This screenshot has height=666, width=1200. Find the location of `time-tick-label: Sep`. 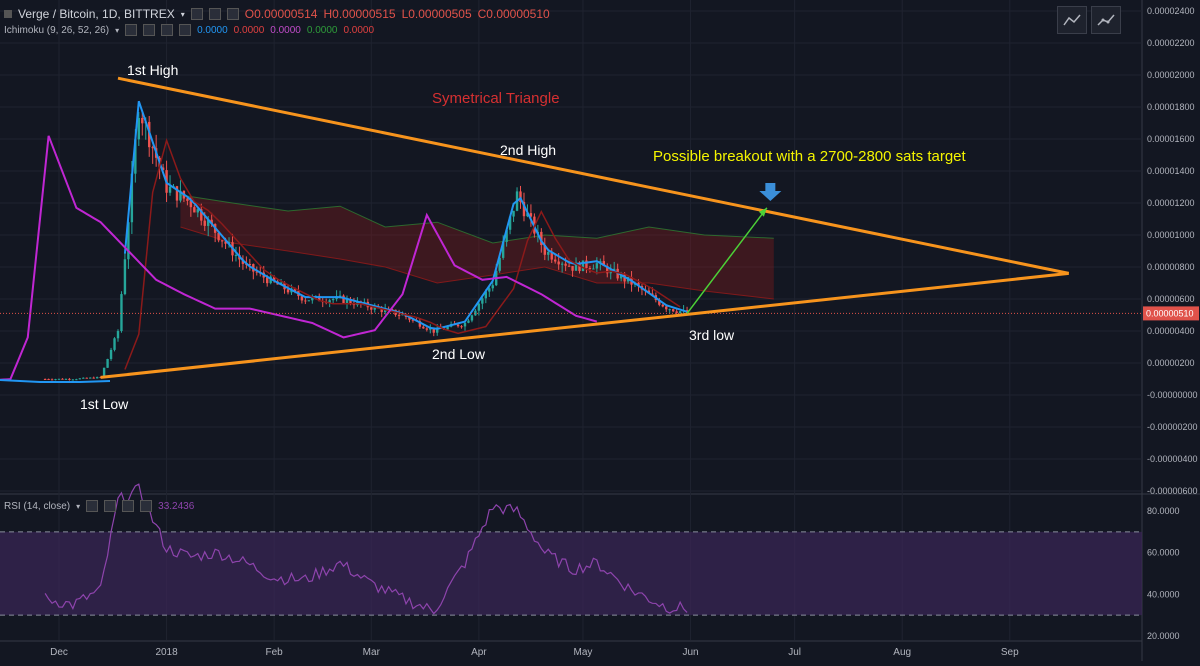

time-tick-label: Sep is located at coordinates (1010, 652).